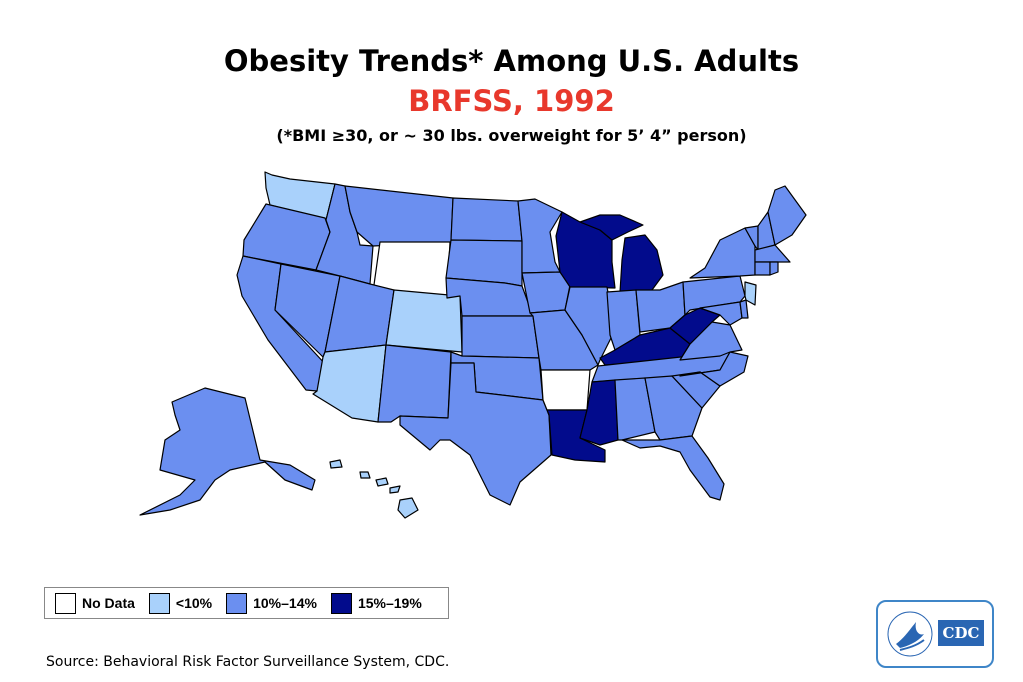 The image size is (1023, 682). I want to click on state-nm, so click(414, 383).